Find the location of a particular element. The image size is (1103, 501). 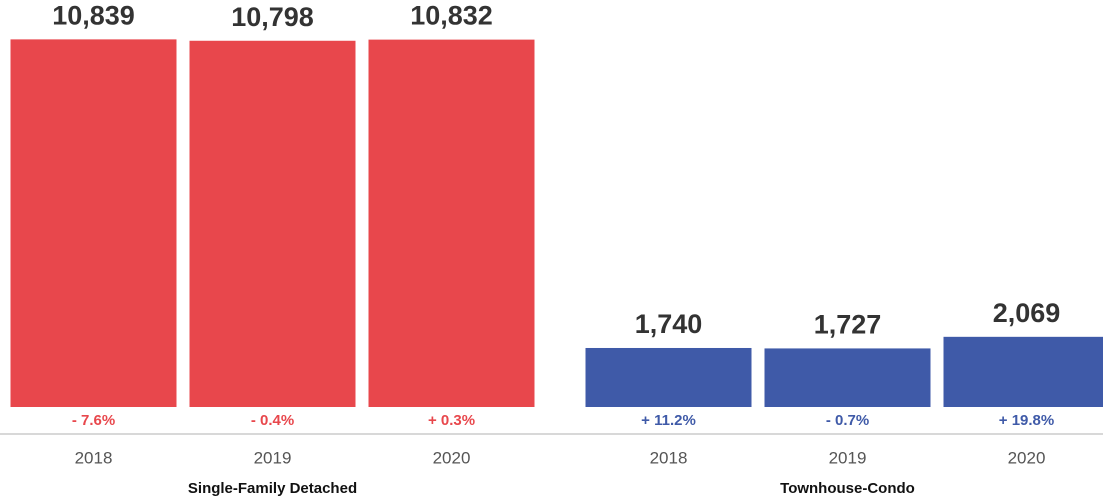

change-label: + 19.8% is located at coordinates (1026, 420).